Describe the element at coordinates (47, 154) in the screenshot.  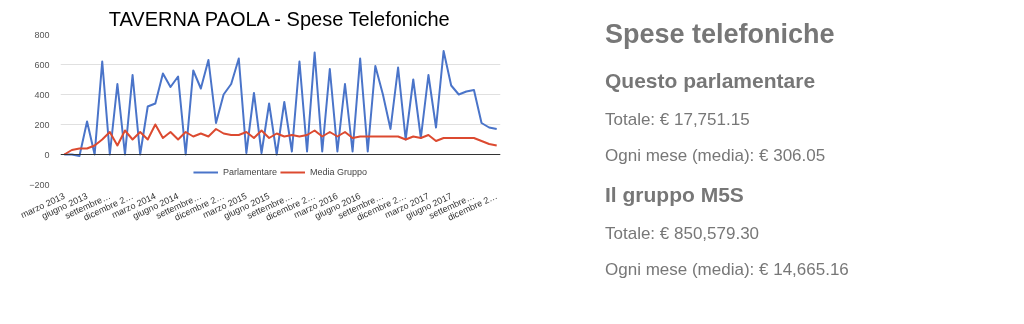
I see `y-tick-label: 0` at that location.